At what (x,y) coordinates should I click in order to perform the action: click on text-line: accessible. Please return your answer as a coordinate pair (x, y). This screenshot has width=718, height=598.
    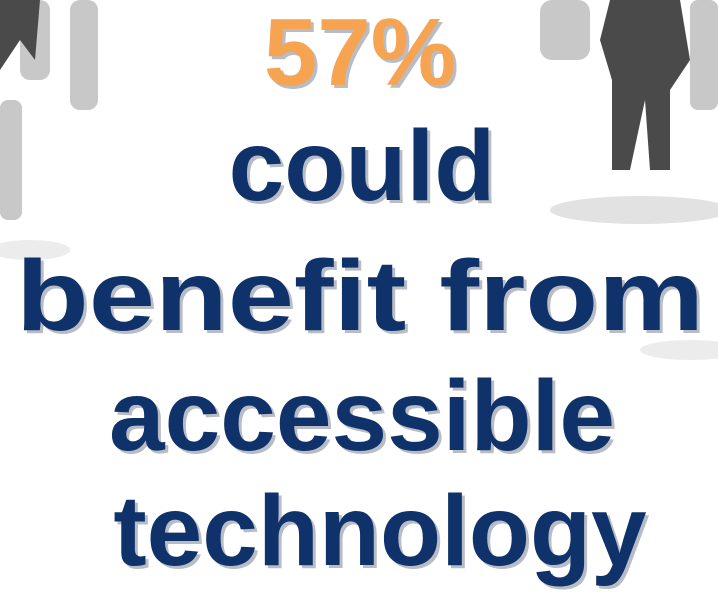
    Looking at the image, I should click on (362, 416).